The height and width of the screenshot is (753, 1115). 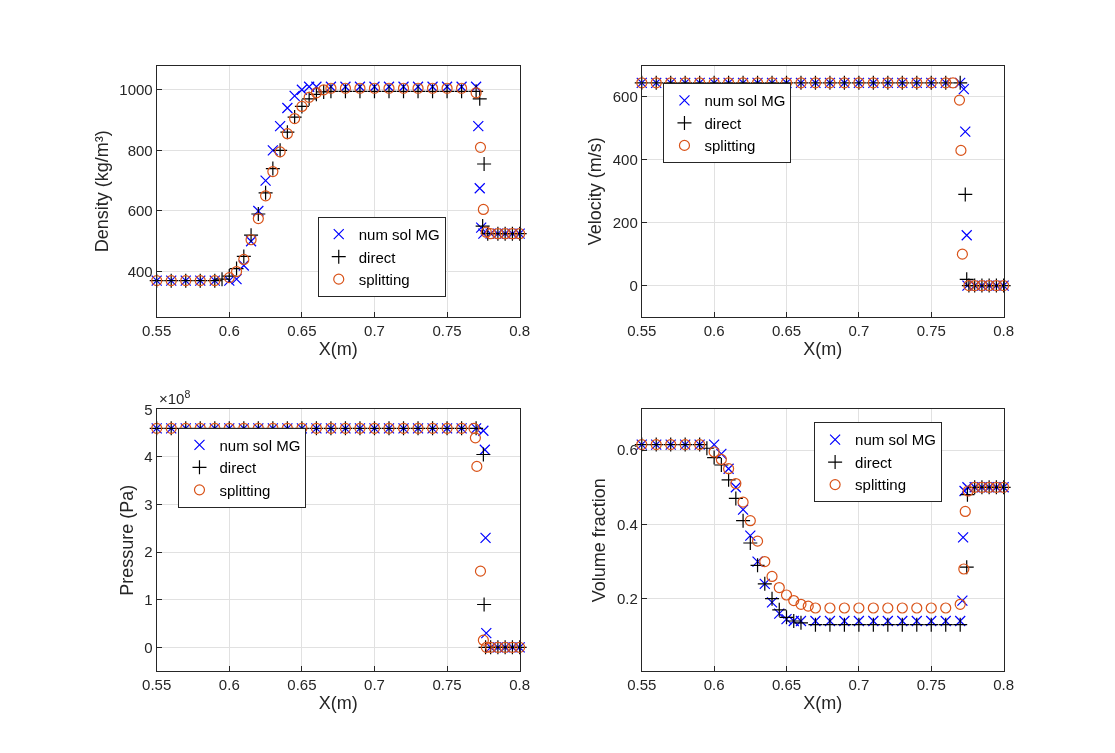 I want to click on y-tick-label: 0, so click(x=148, y=647).